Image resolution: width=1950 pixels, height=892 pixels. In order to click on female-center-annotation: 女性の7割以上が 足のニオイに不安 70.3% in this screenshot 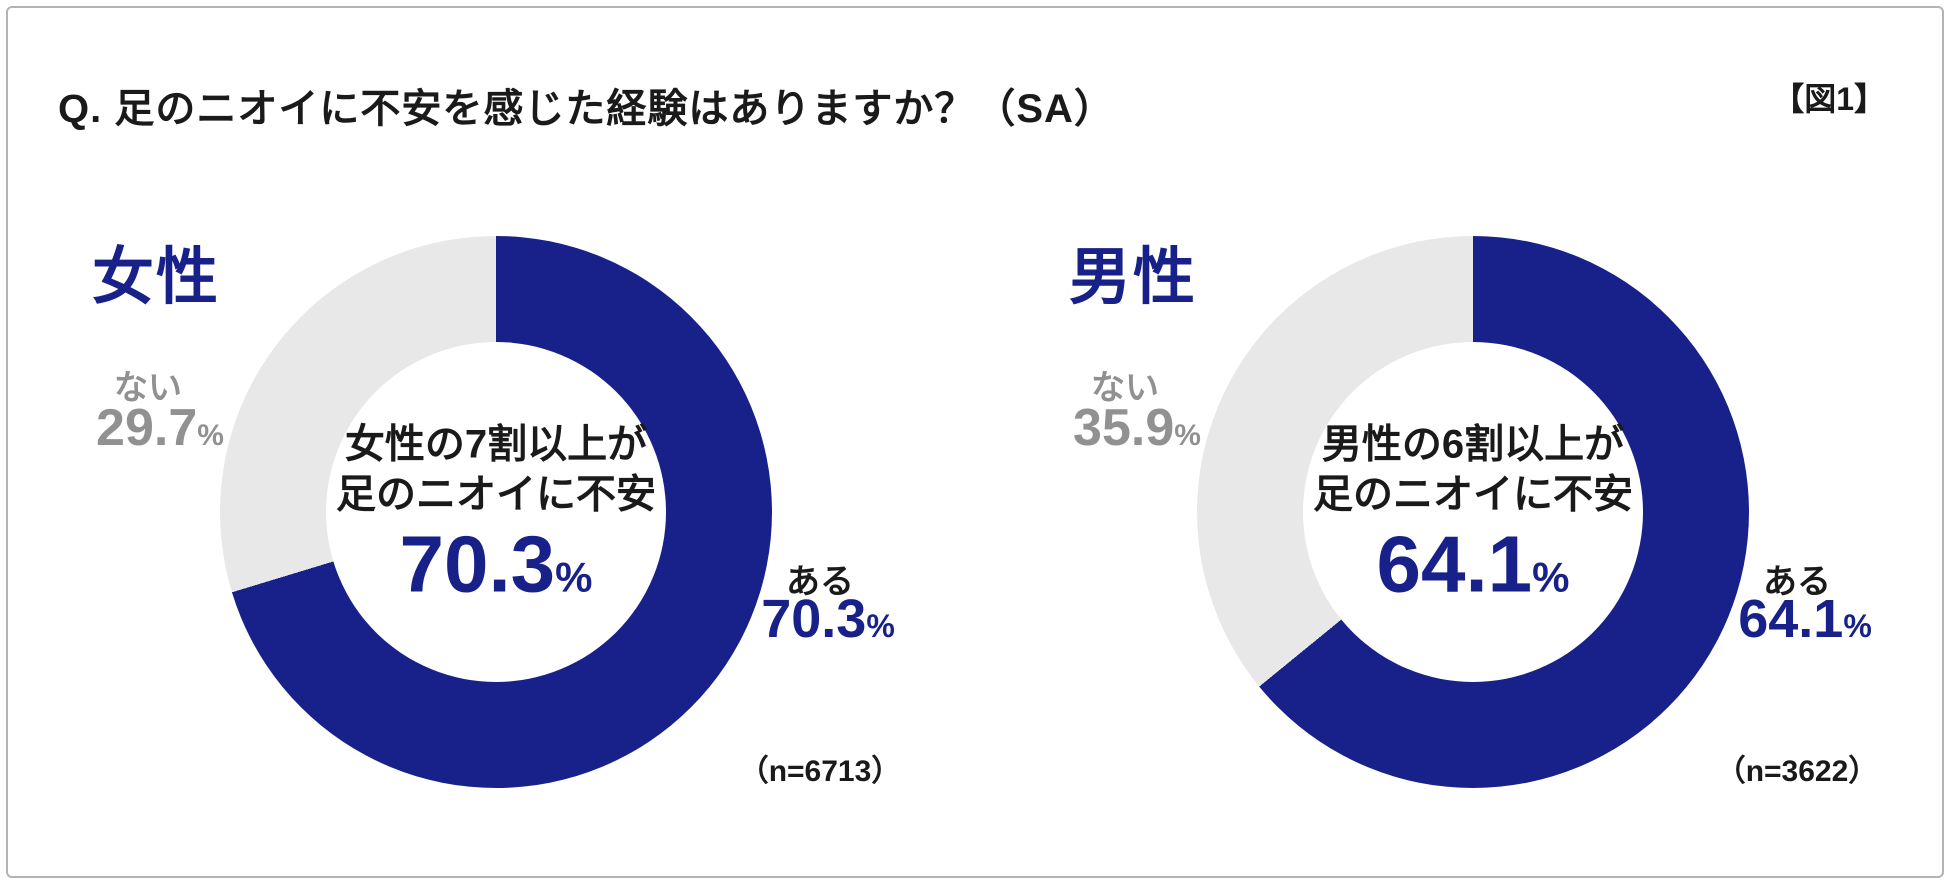, I will do `click(496, 512)`.